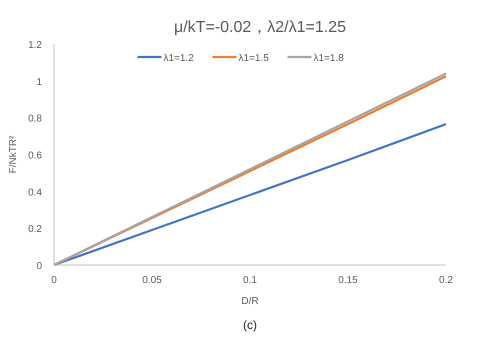 This screenshot has height=341, width=498. Describe the element at coordinates (152, 280) in the screenshot. I see `x-tick-label: 0.05` at that location.